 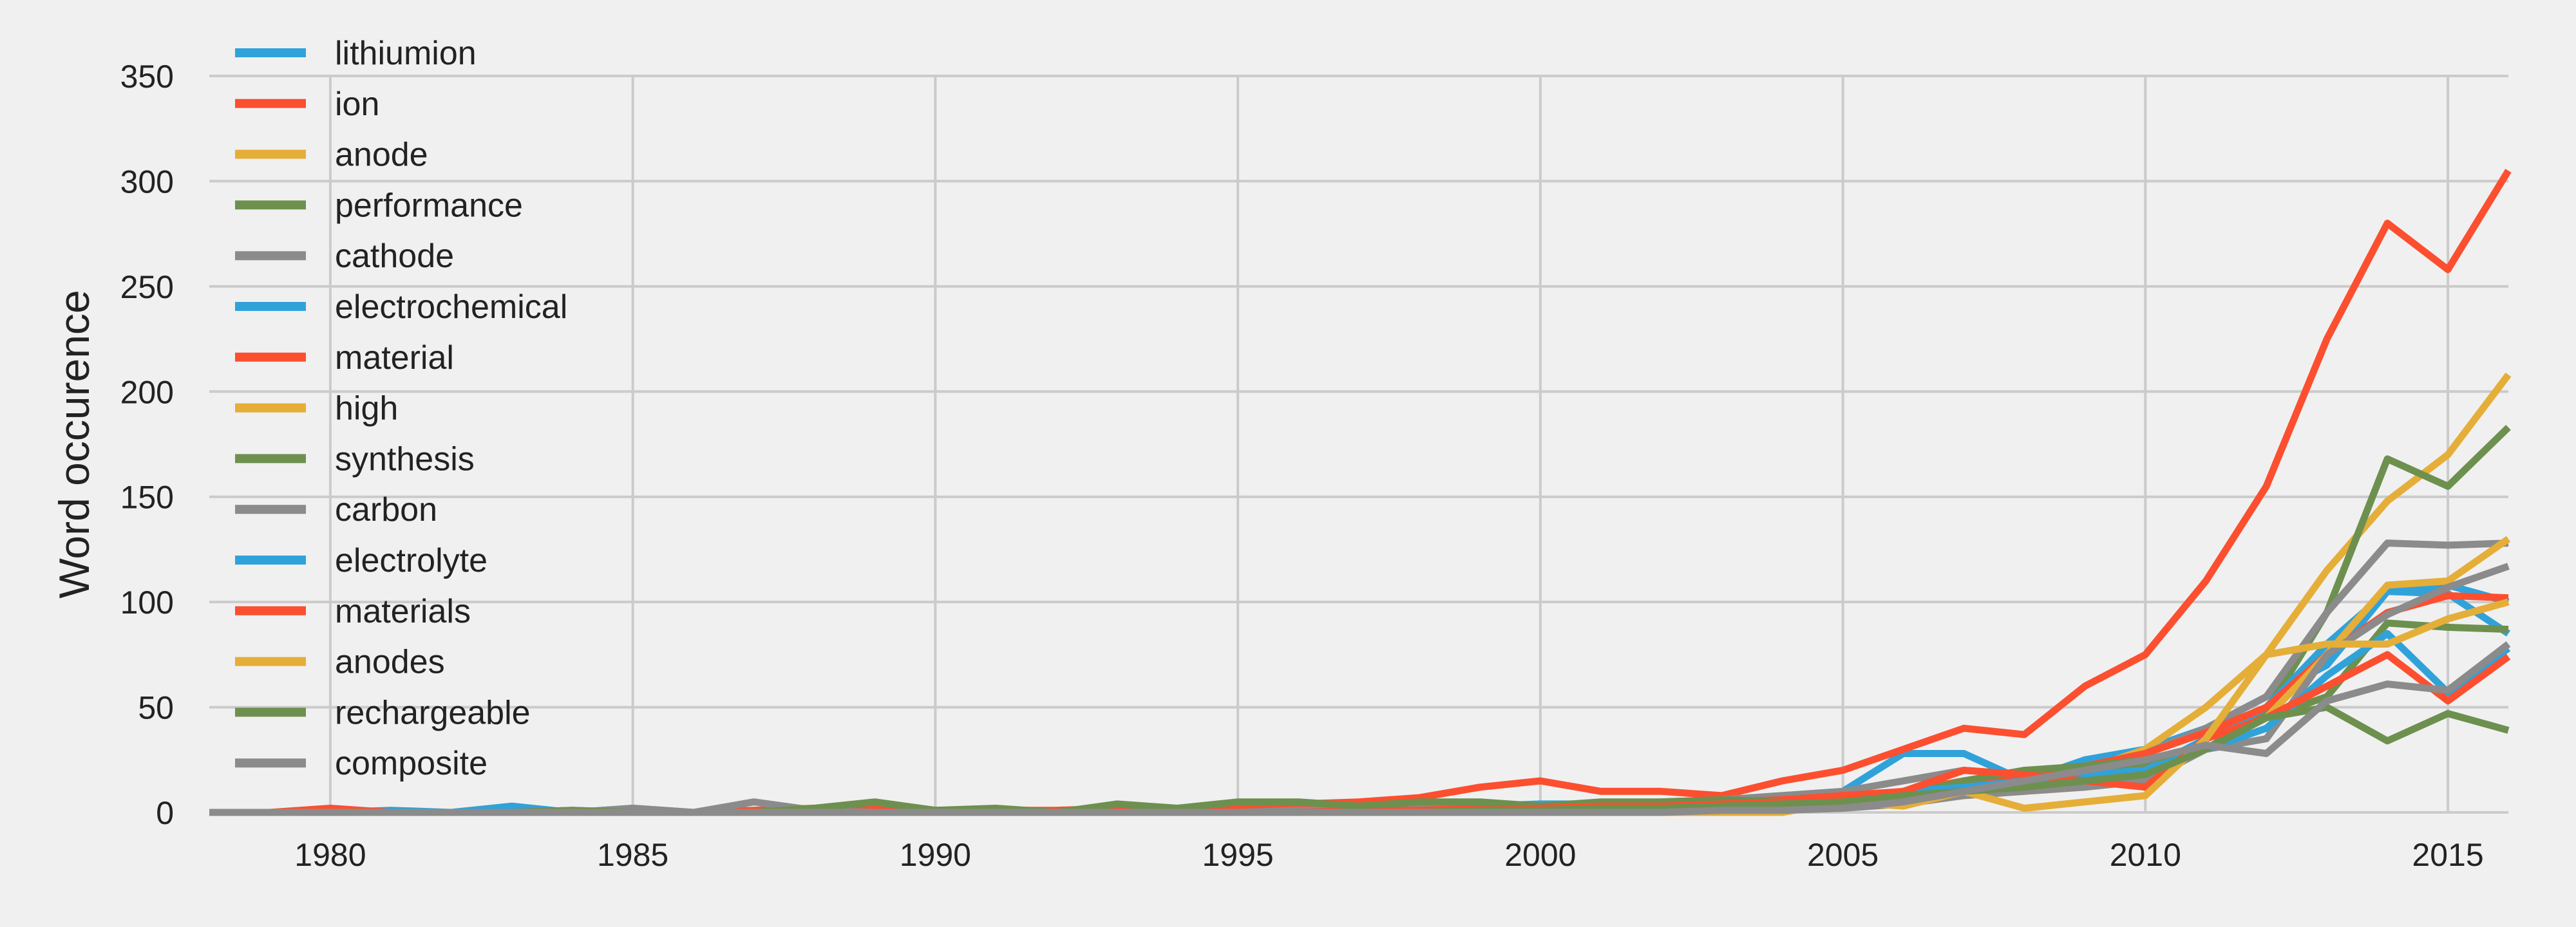 I want to click on legend-item: material, so click(x=345, y=358).